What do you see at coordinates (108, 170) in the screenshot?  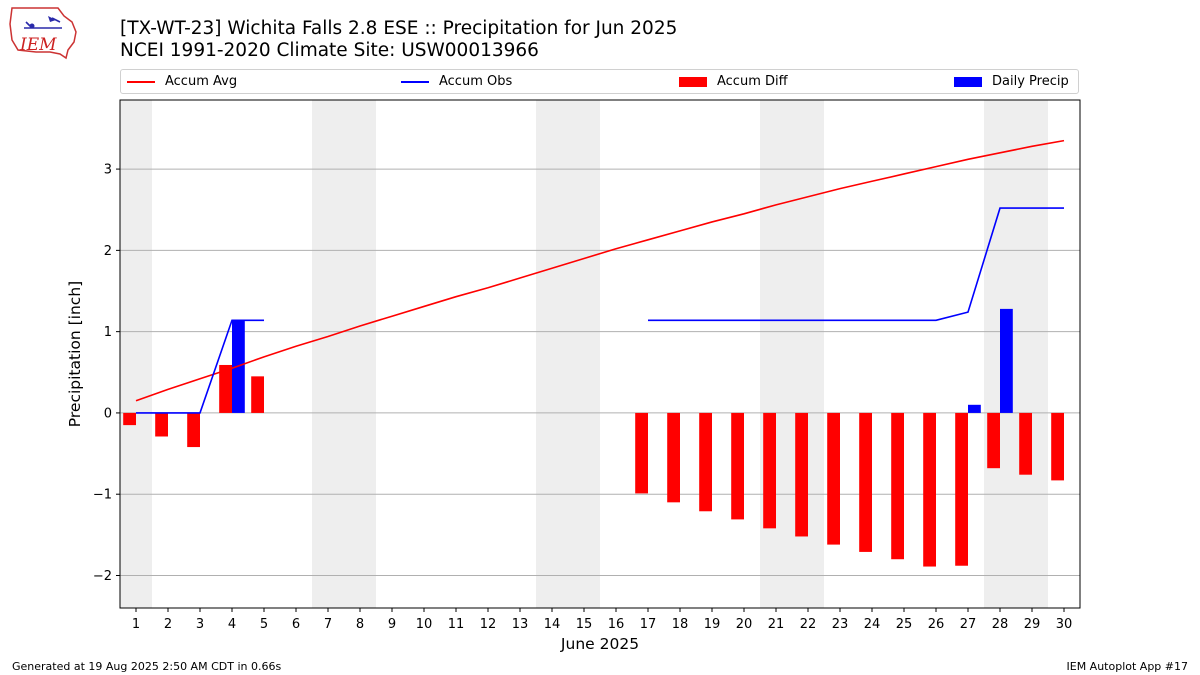 I see `y-tick-label: 3` at bounding box center [108, 170].